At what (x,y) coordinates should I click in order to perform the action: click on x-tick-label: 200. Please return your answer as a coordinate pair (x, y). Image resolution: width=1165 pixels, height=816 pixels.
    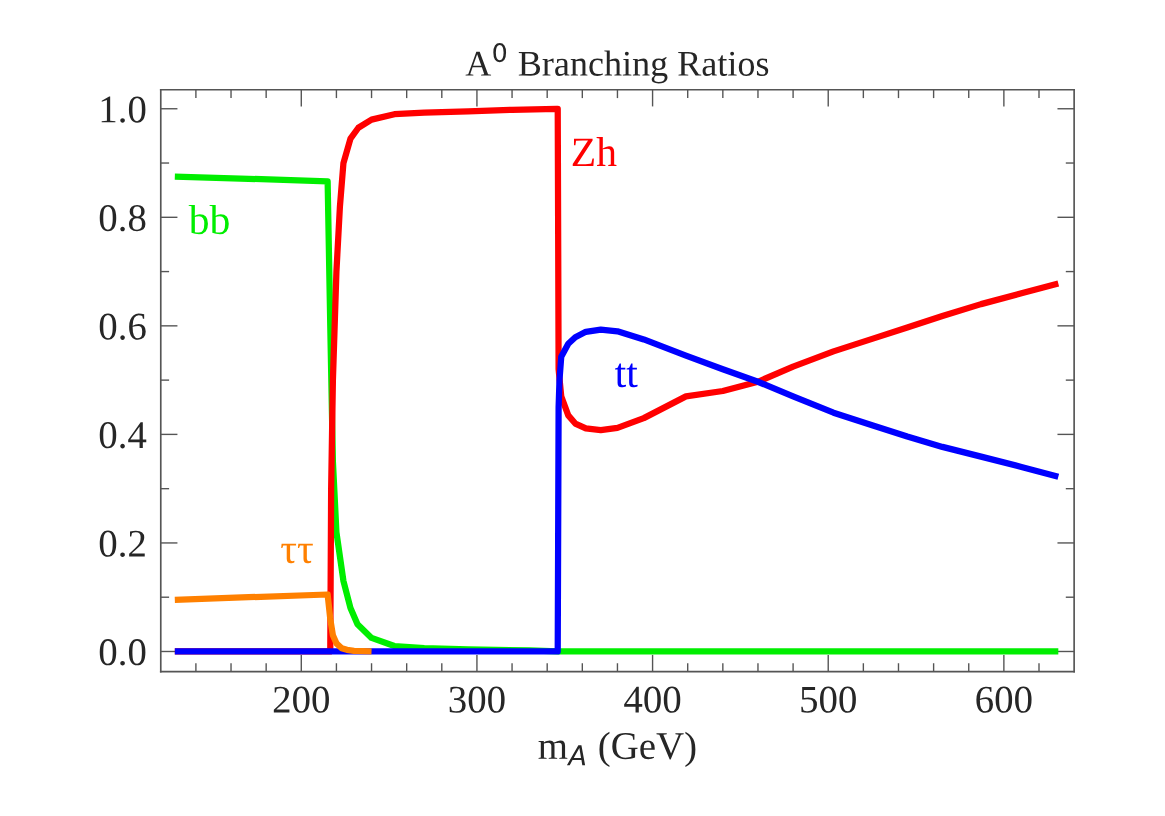
    Looking at the image, I should click on (301, 699).